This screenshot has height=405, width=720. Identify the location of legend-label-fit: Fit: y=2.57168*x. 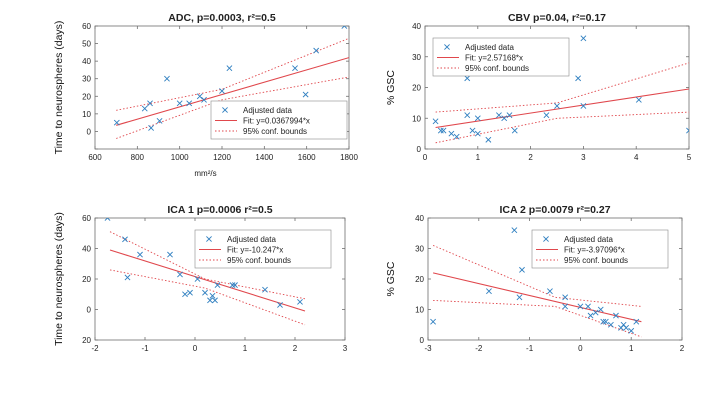
(494, 58).